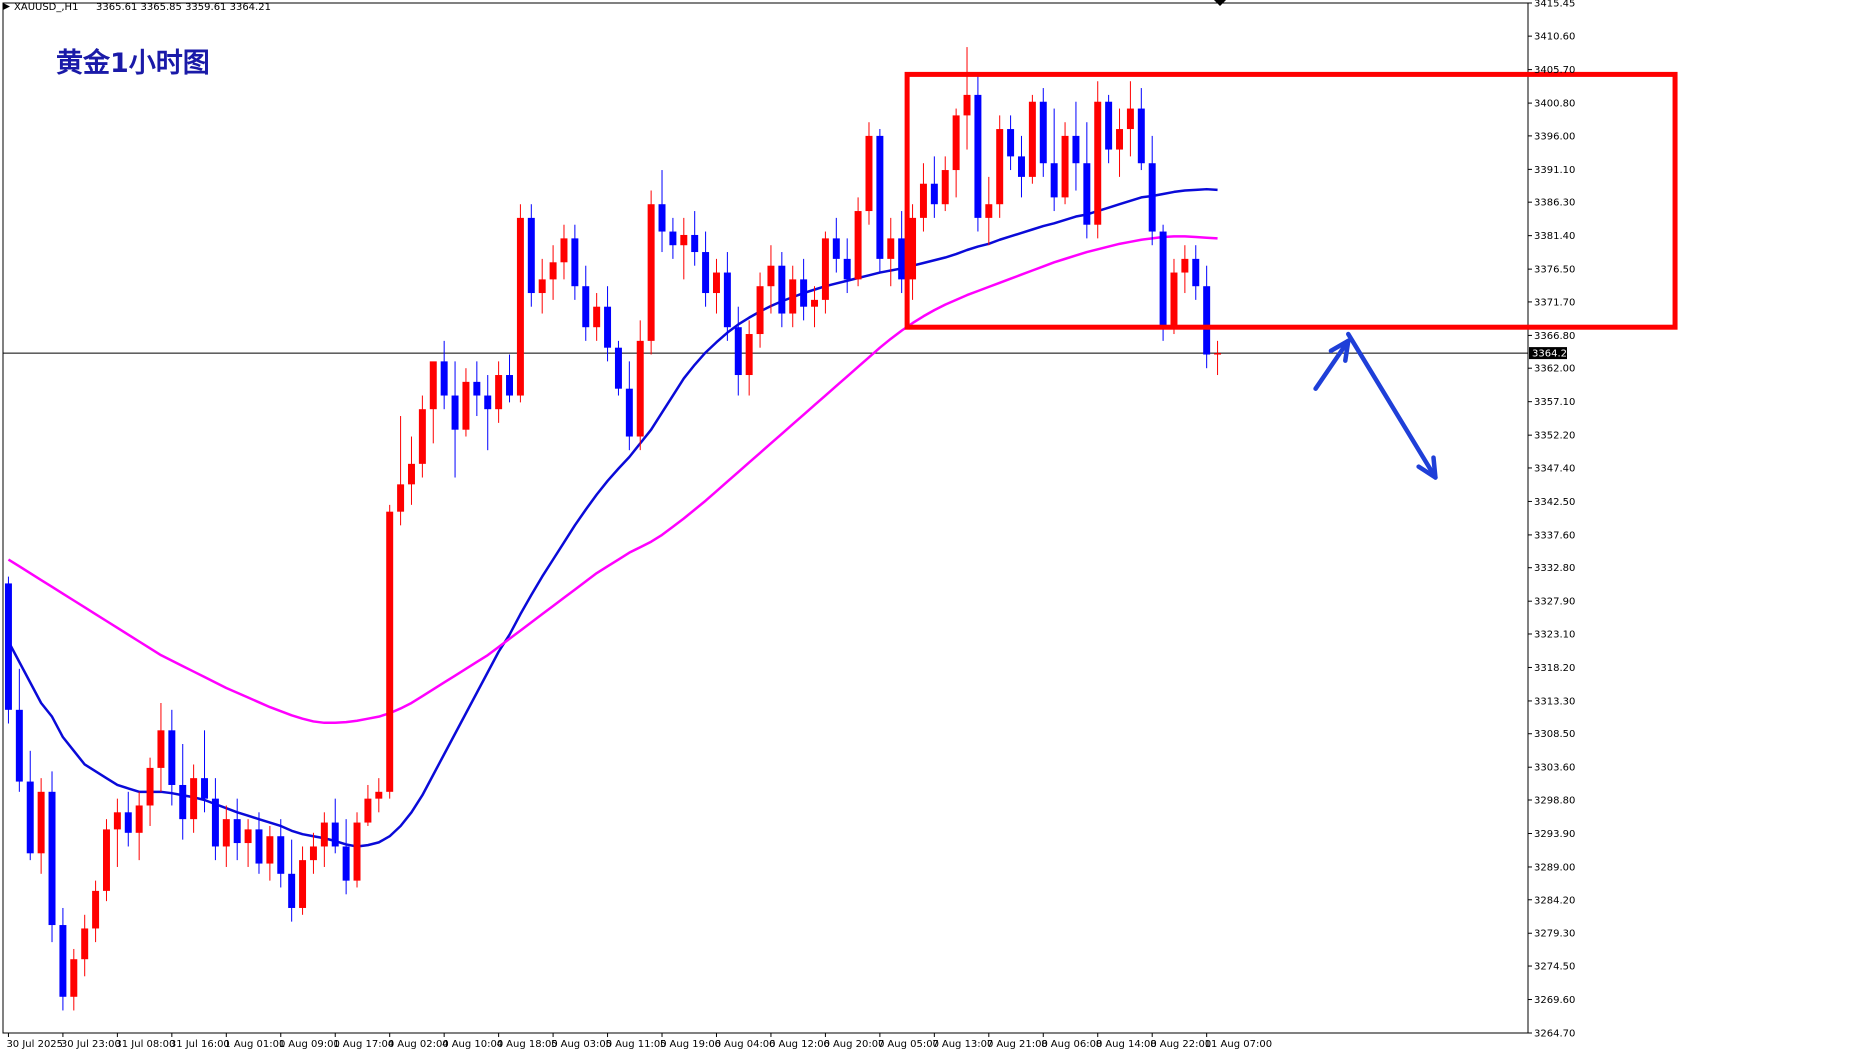 Image resolution: width=1867 pixels, height=1056 pixels. What do you see at coordinates (1017, 1044) in the screenshot?
I see `x-tick-label: 7 Aug 21:00` at bounding box center [1017, 1044].